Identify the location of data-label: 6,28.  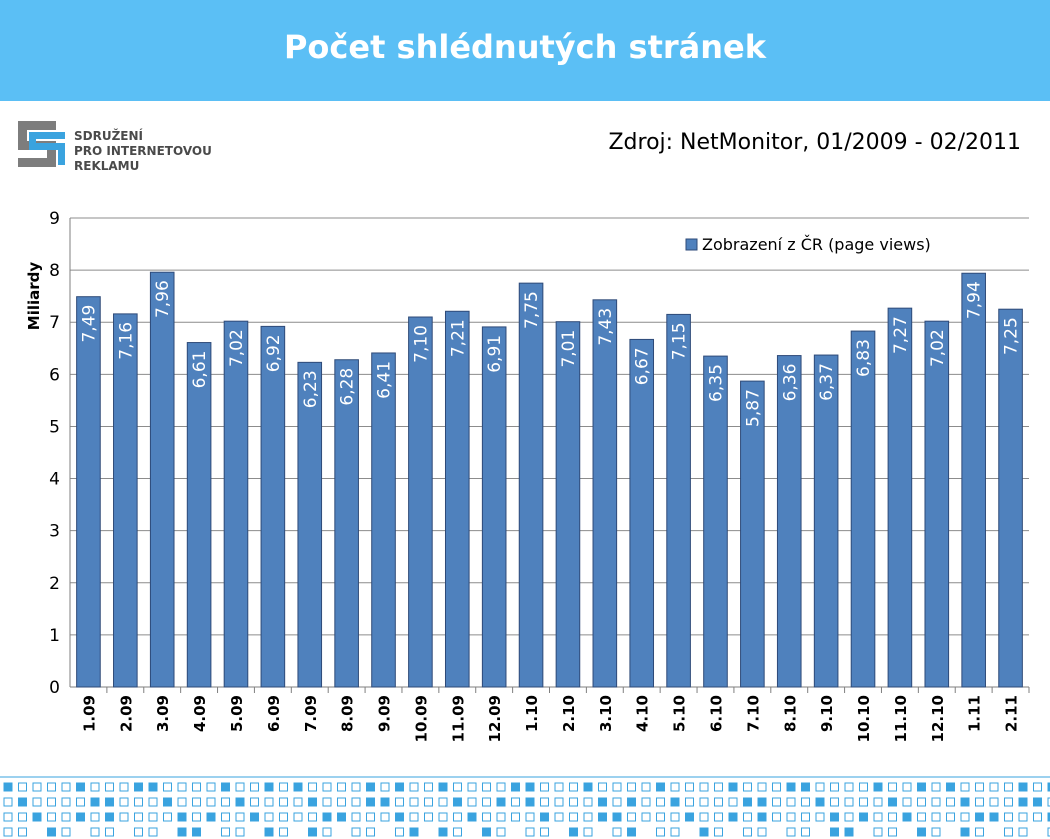
(348, 387).